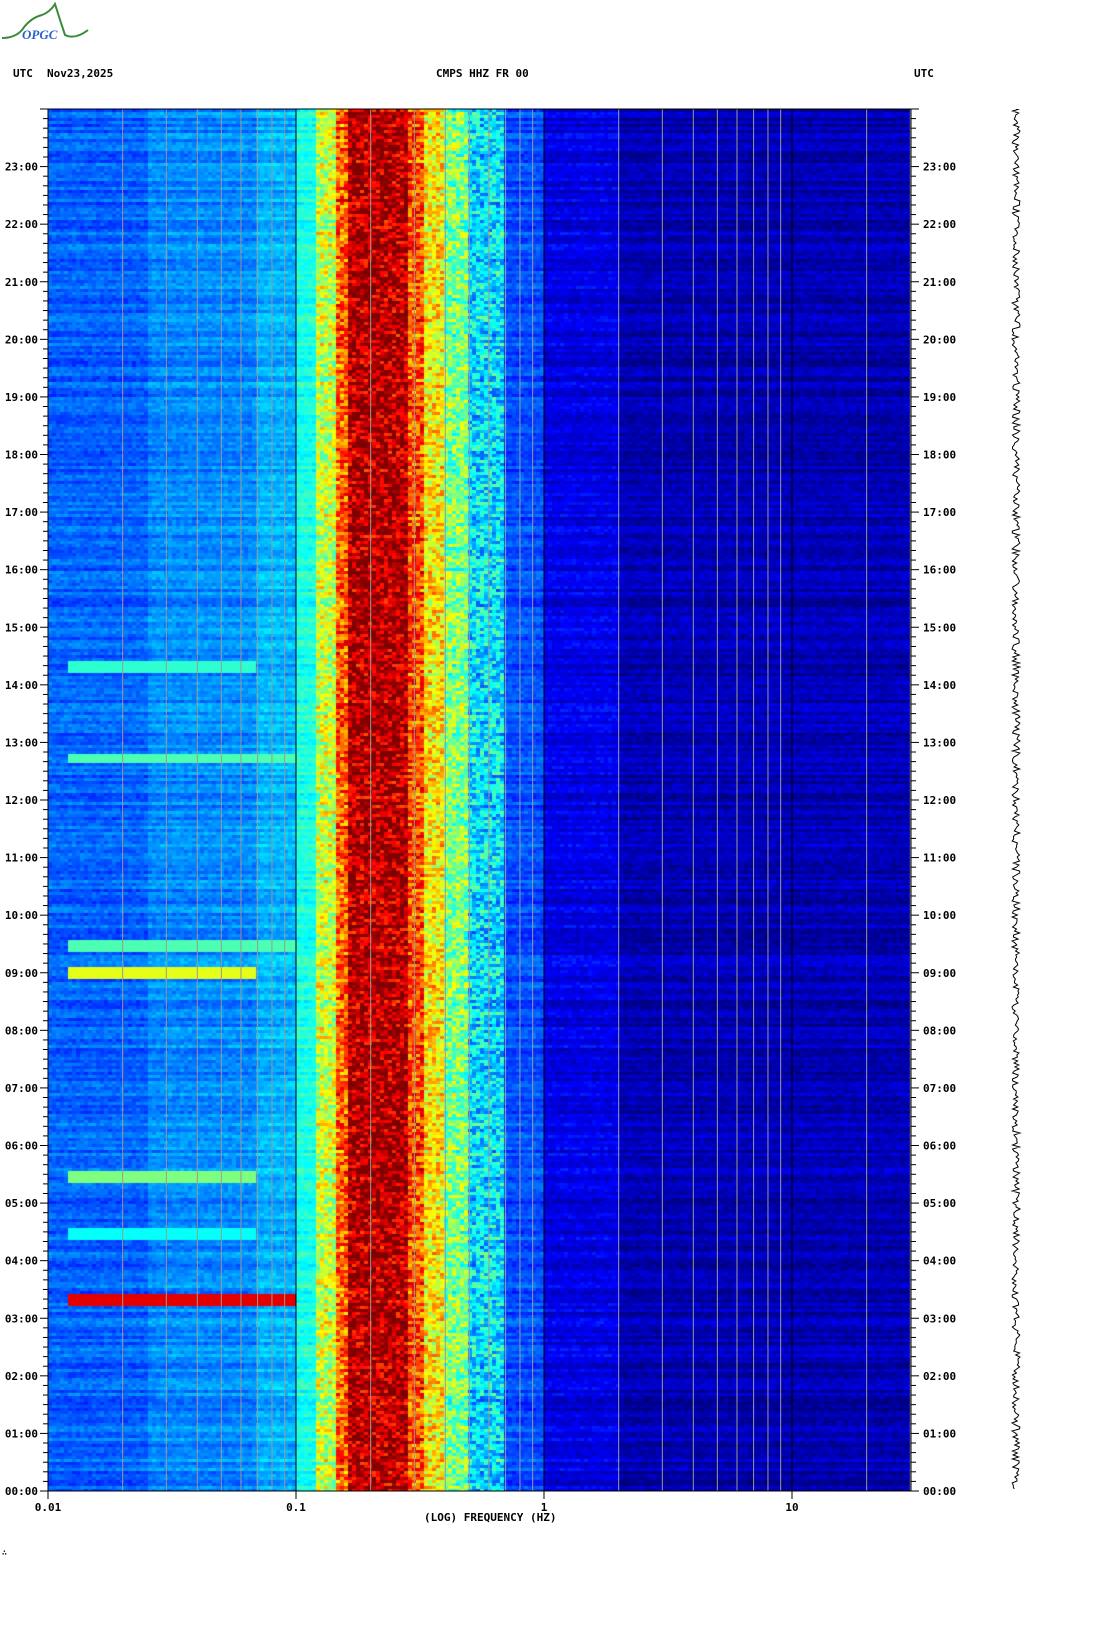 The image size is (1102, 1634). I want to click on y-tick-label-right: 22:00, so click(939, 224).